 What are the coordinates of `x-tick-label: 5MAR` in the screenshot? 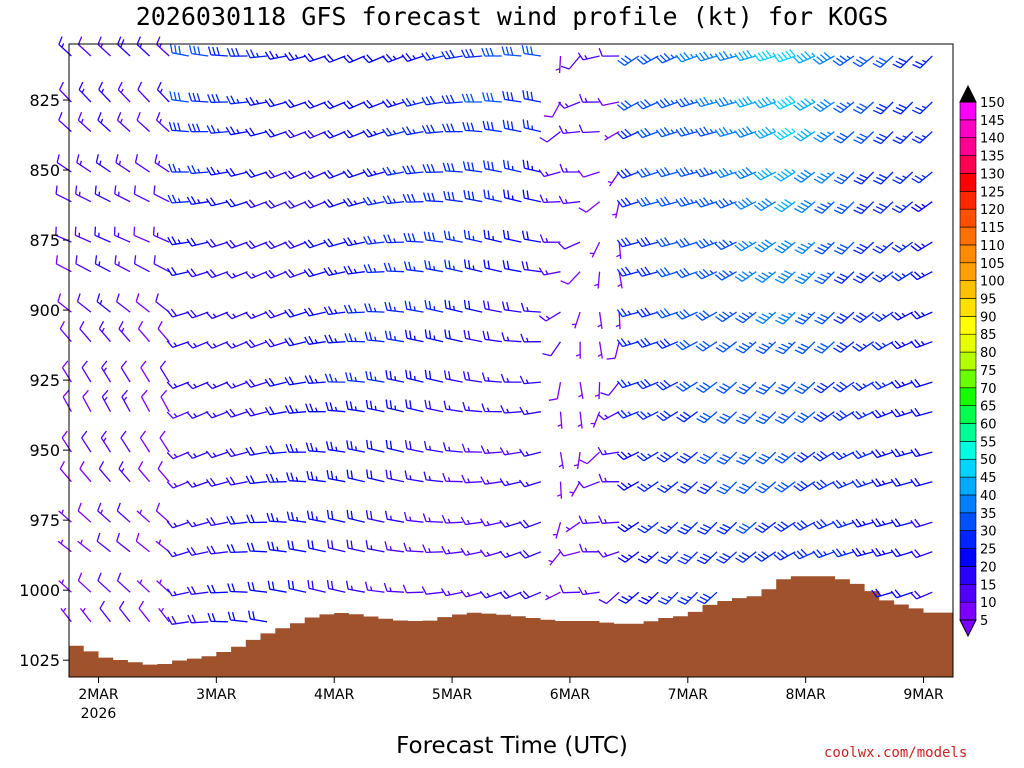 It's located at (452, 695).